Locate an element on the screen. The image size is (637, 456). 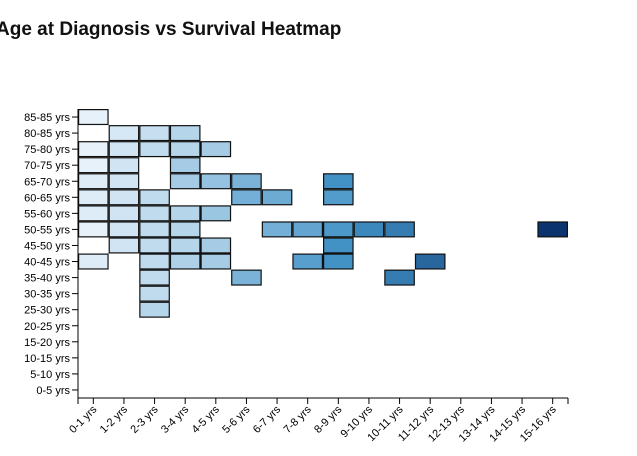
y-tick-label: 65-70 yrs is located at coordinates (47, 182).